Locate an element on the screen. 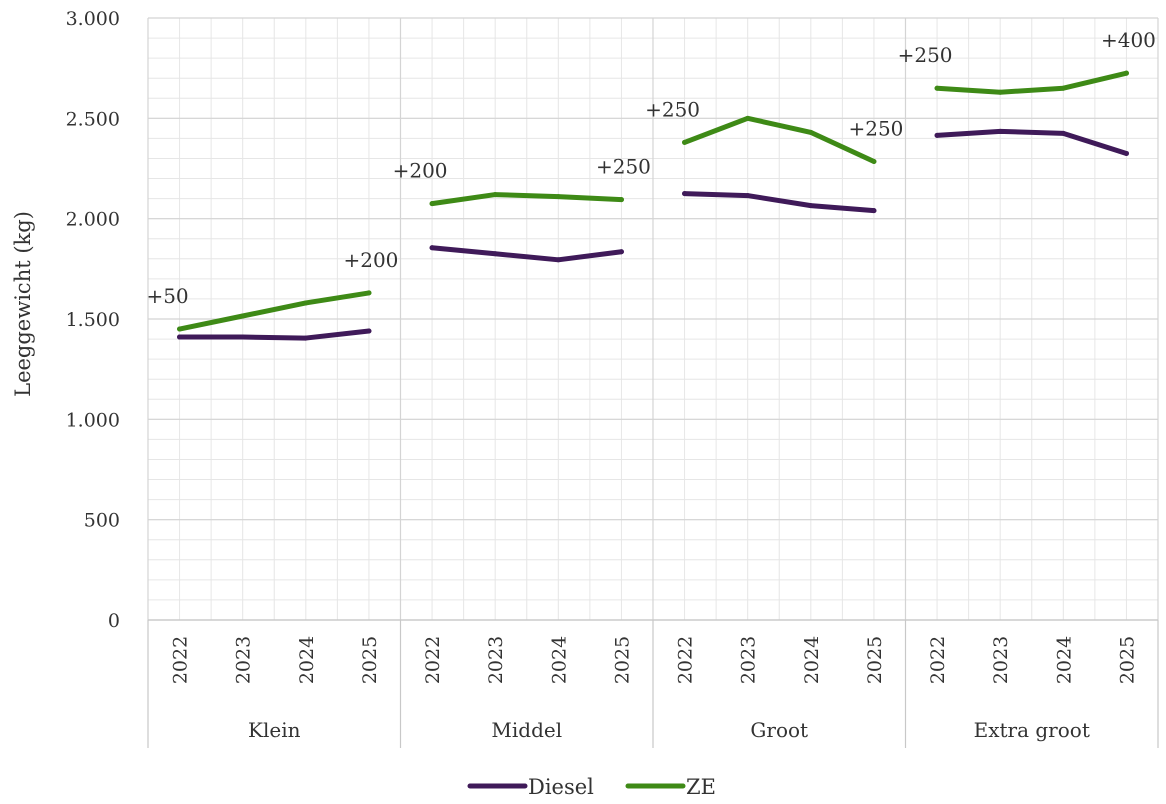  y-tick-label: 0 is located at coordinates (114, 621).